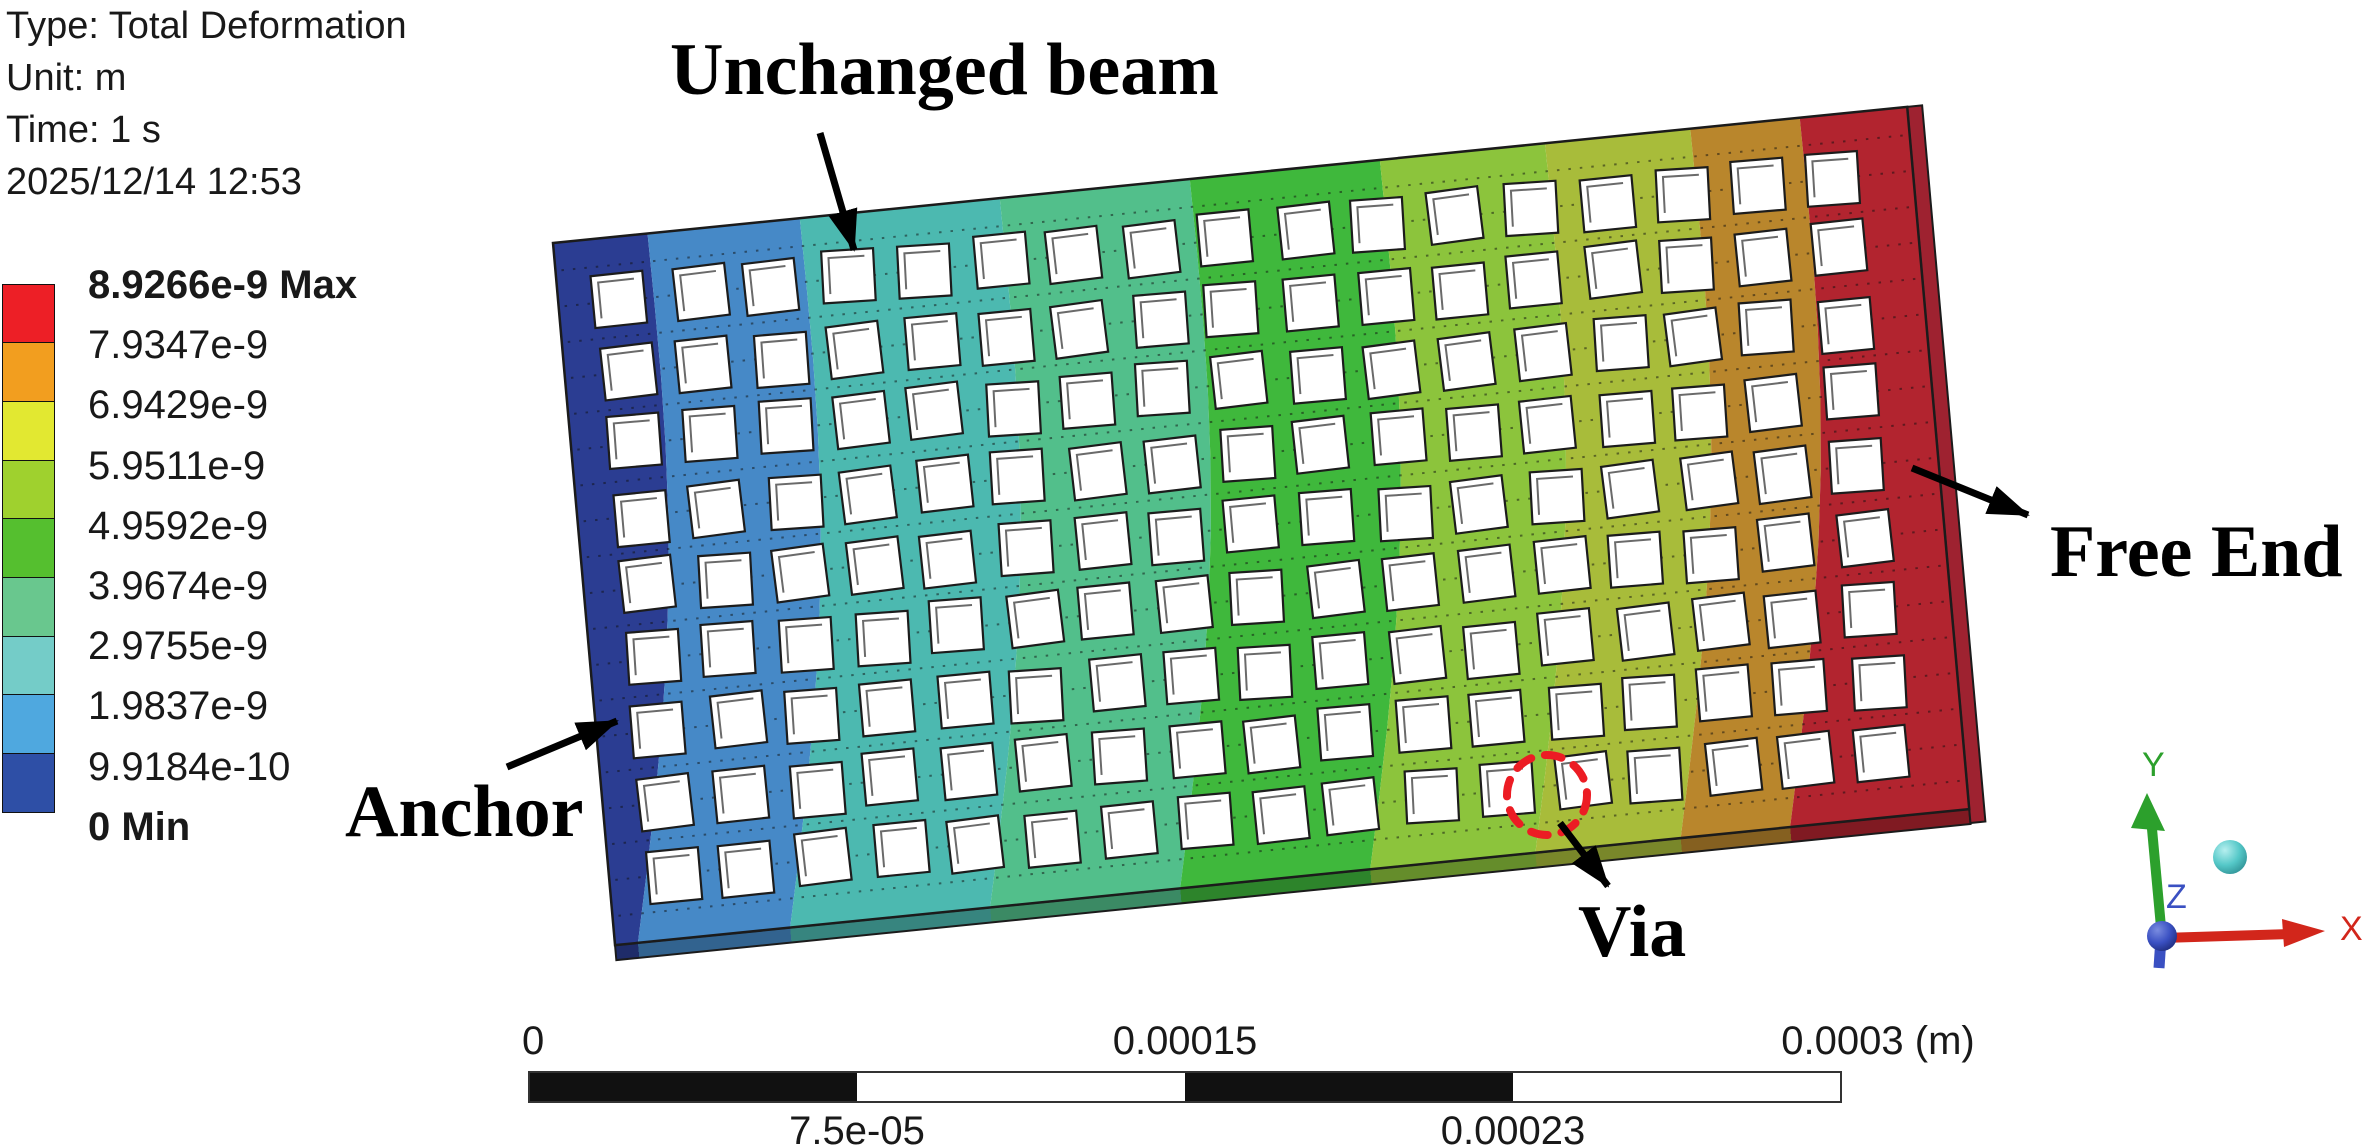 This screenshot has height=1147, width=2362. I want to click on legend-swatch-lightblue, so click(28, 724).